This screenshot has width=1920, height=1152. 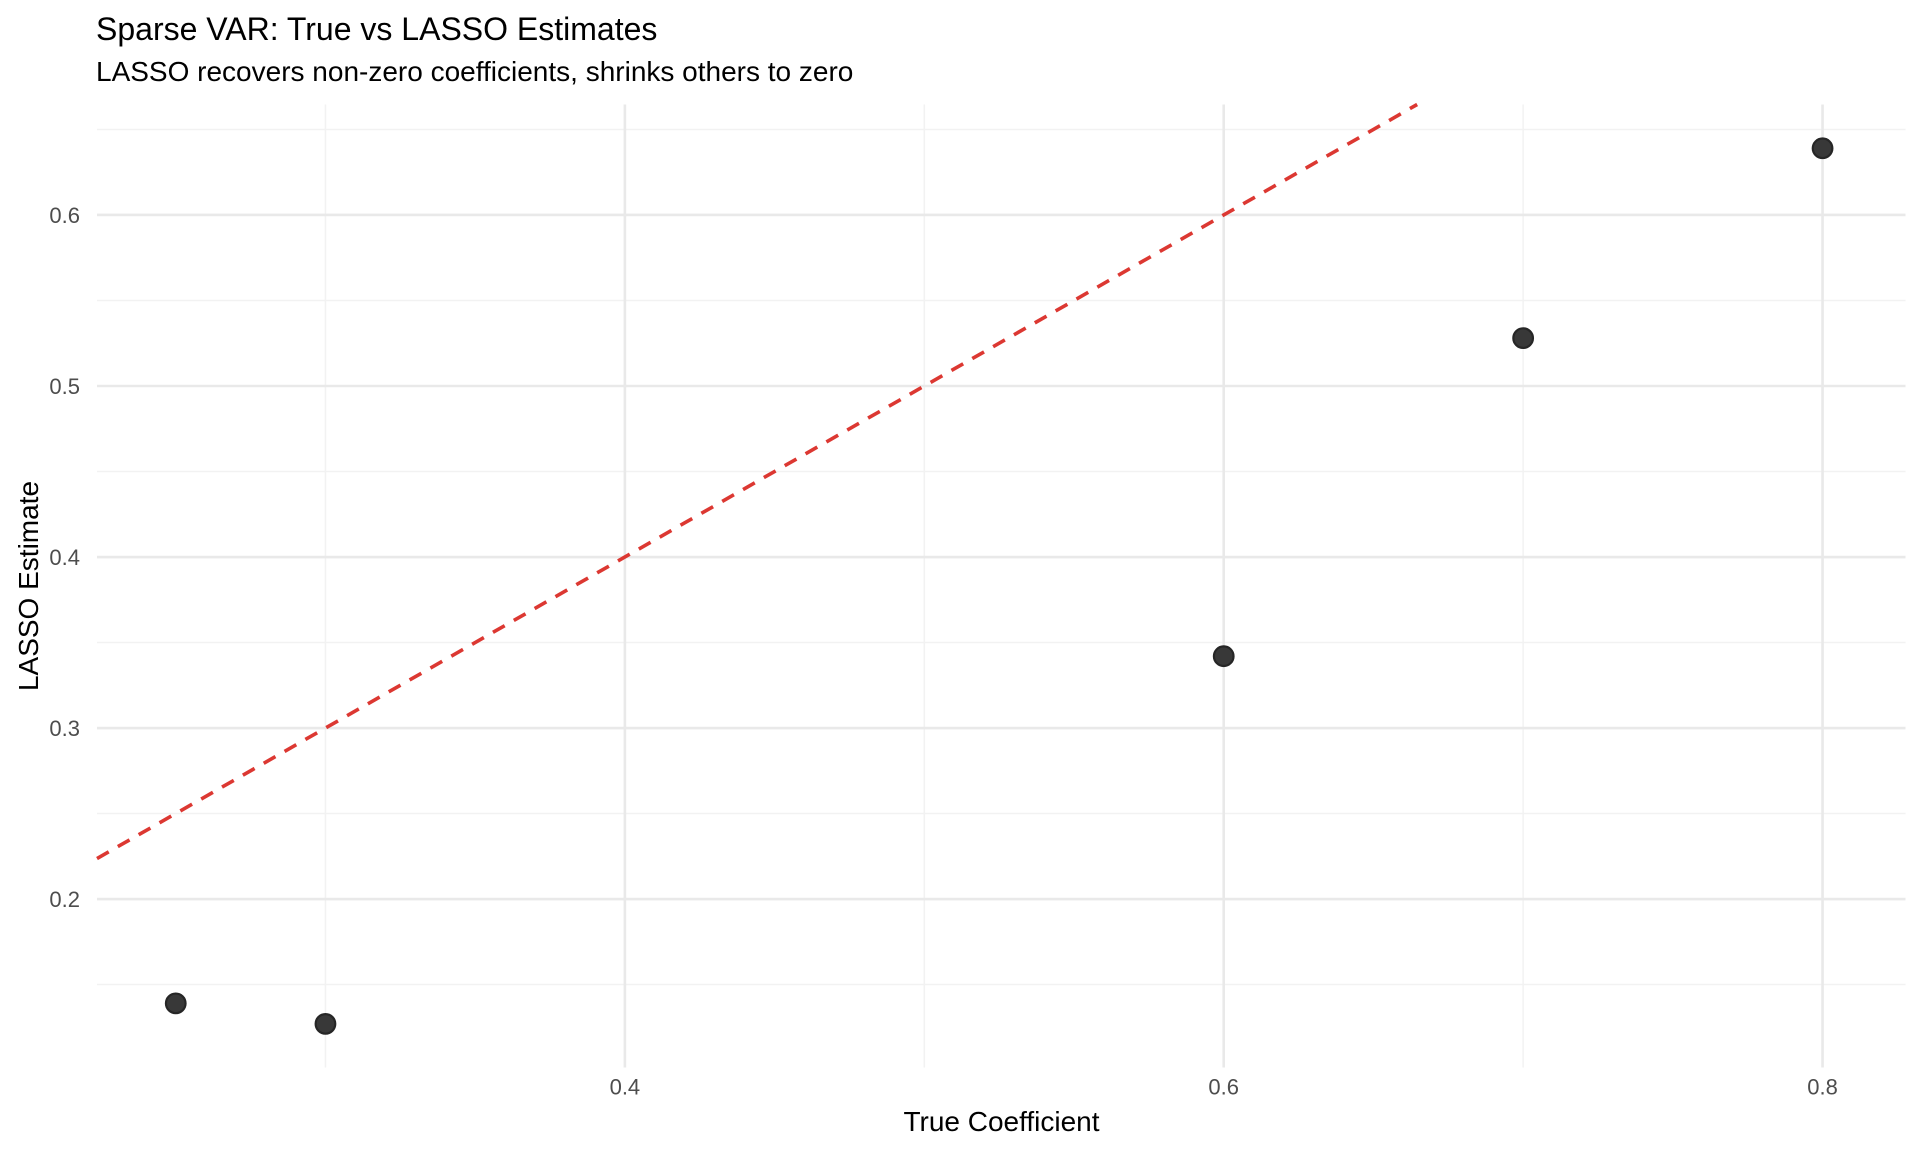 What do you see at coordinates (28, 586) in the screenshot?
I see `y-axis-title: LASSO Estimate` at bounding box center [28, 586].